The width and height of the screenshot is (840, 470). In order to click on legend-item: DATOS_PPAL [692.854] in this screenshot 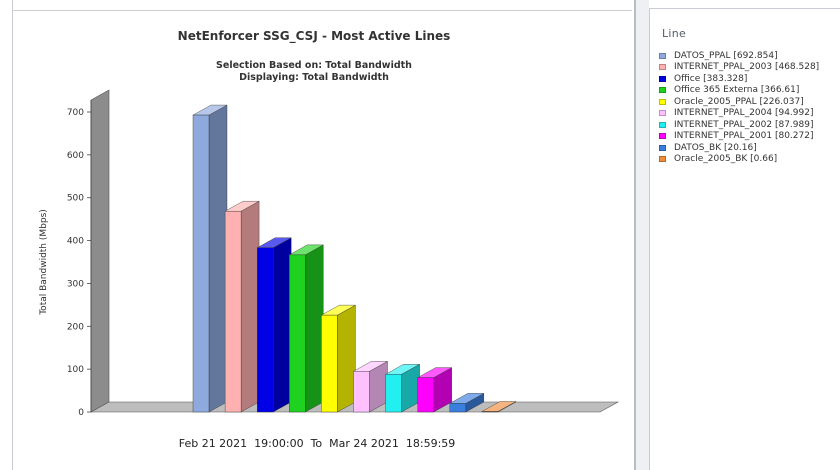, I will do `click(739, 56)`.